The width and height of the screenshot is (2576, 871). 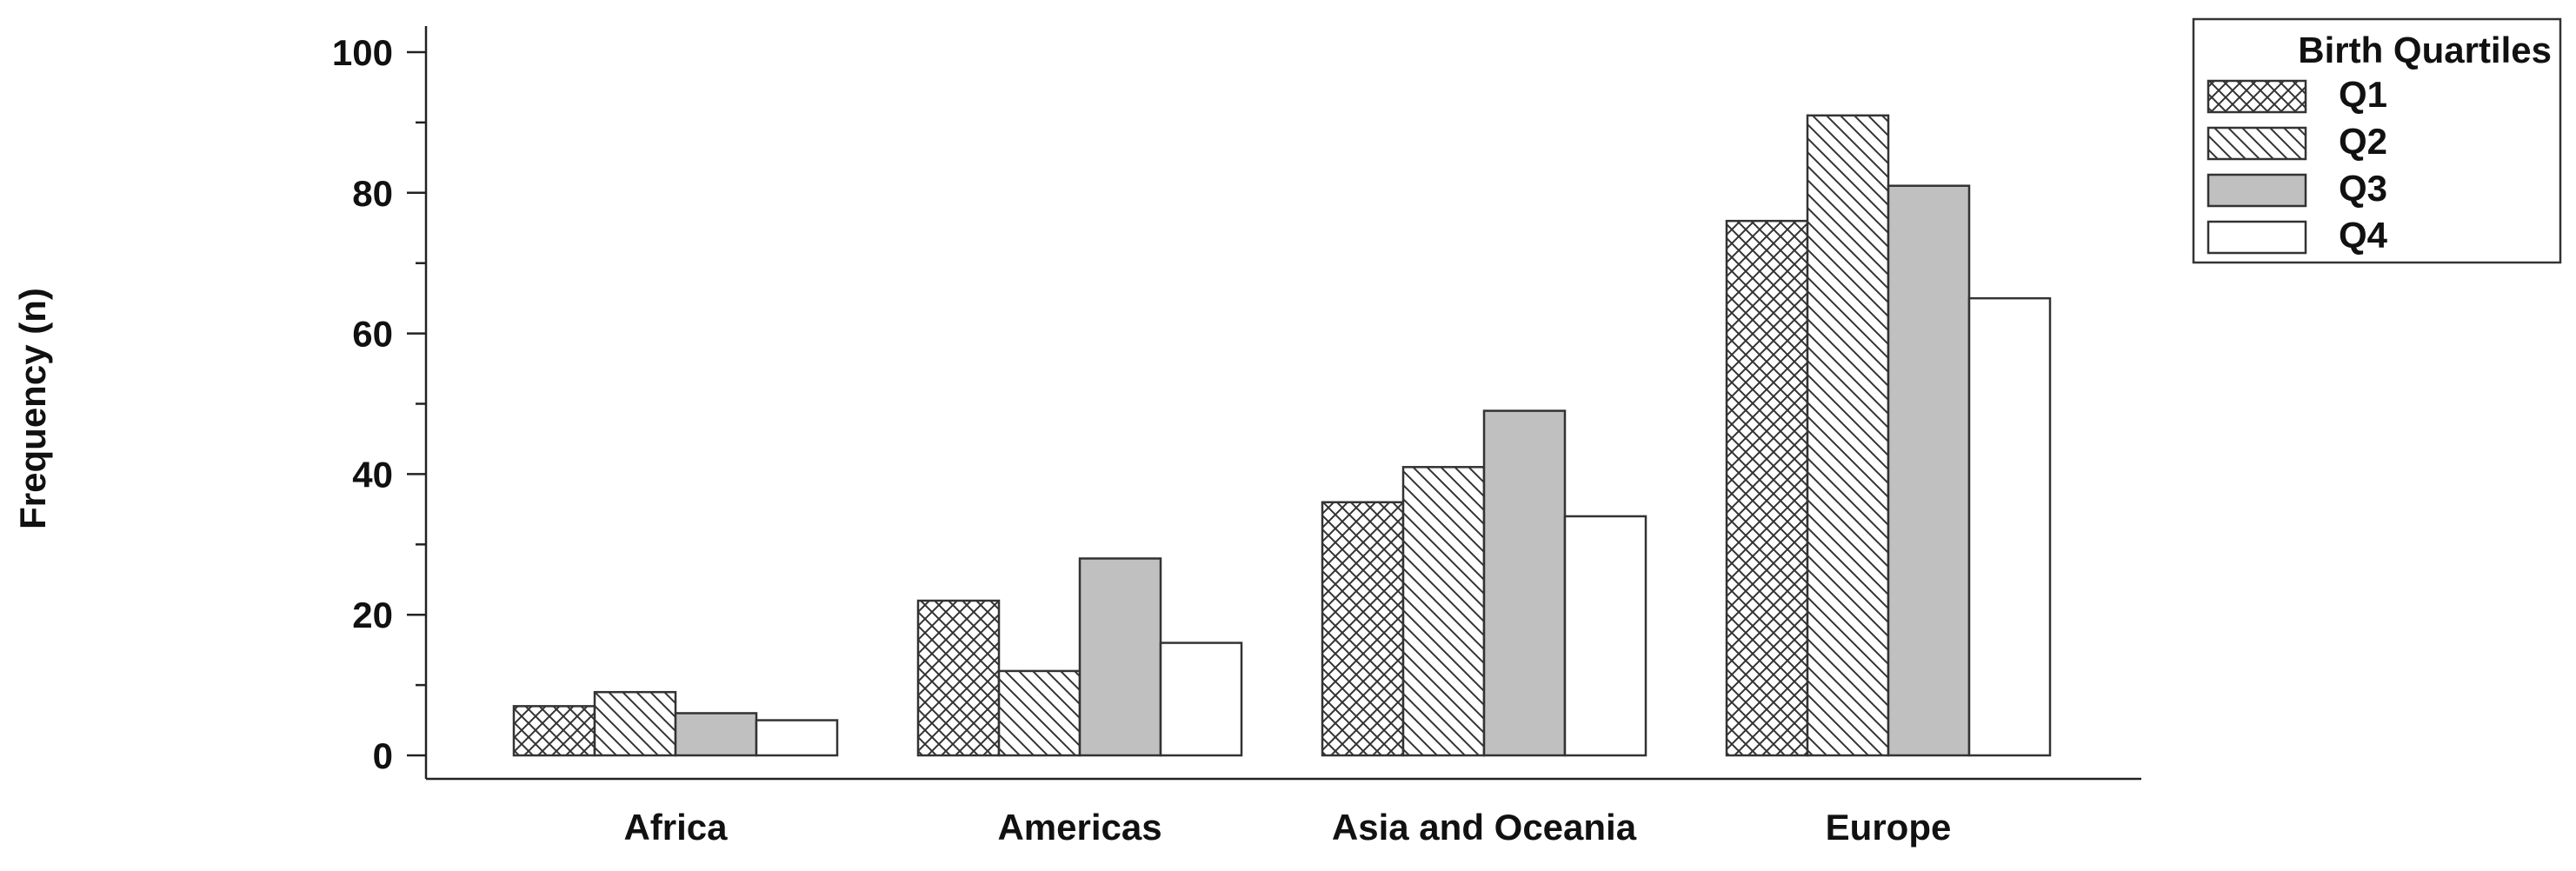 What do you see at coordinates (716, 734) in the screenshot?
I see `bar-q3-africa` at bounding box center [716, 734].